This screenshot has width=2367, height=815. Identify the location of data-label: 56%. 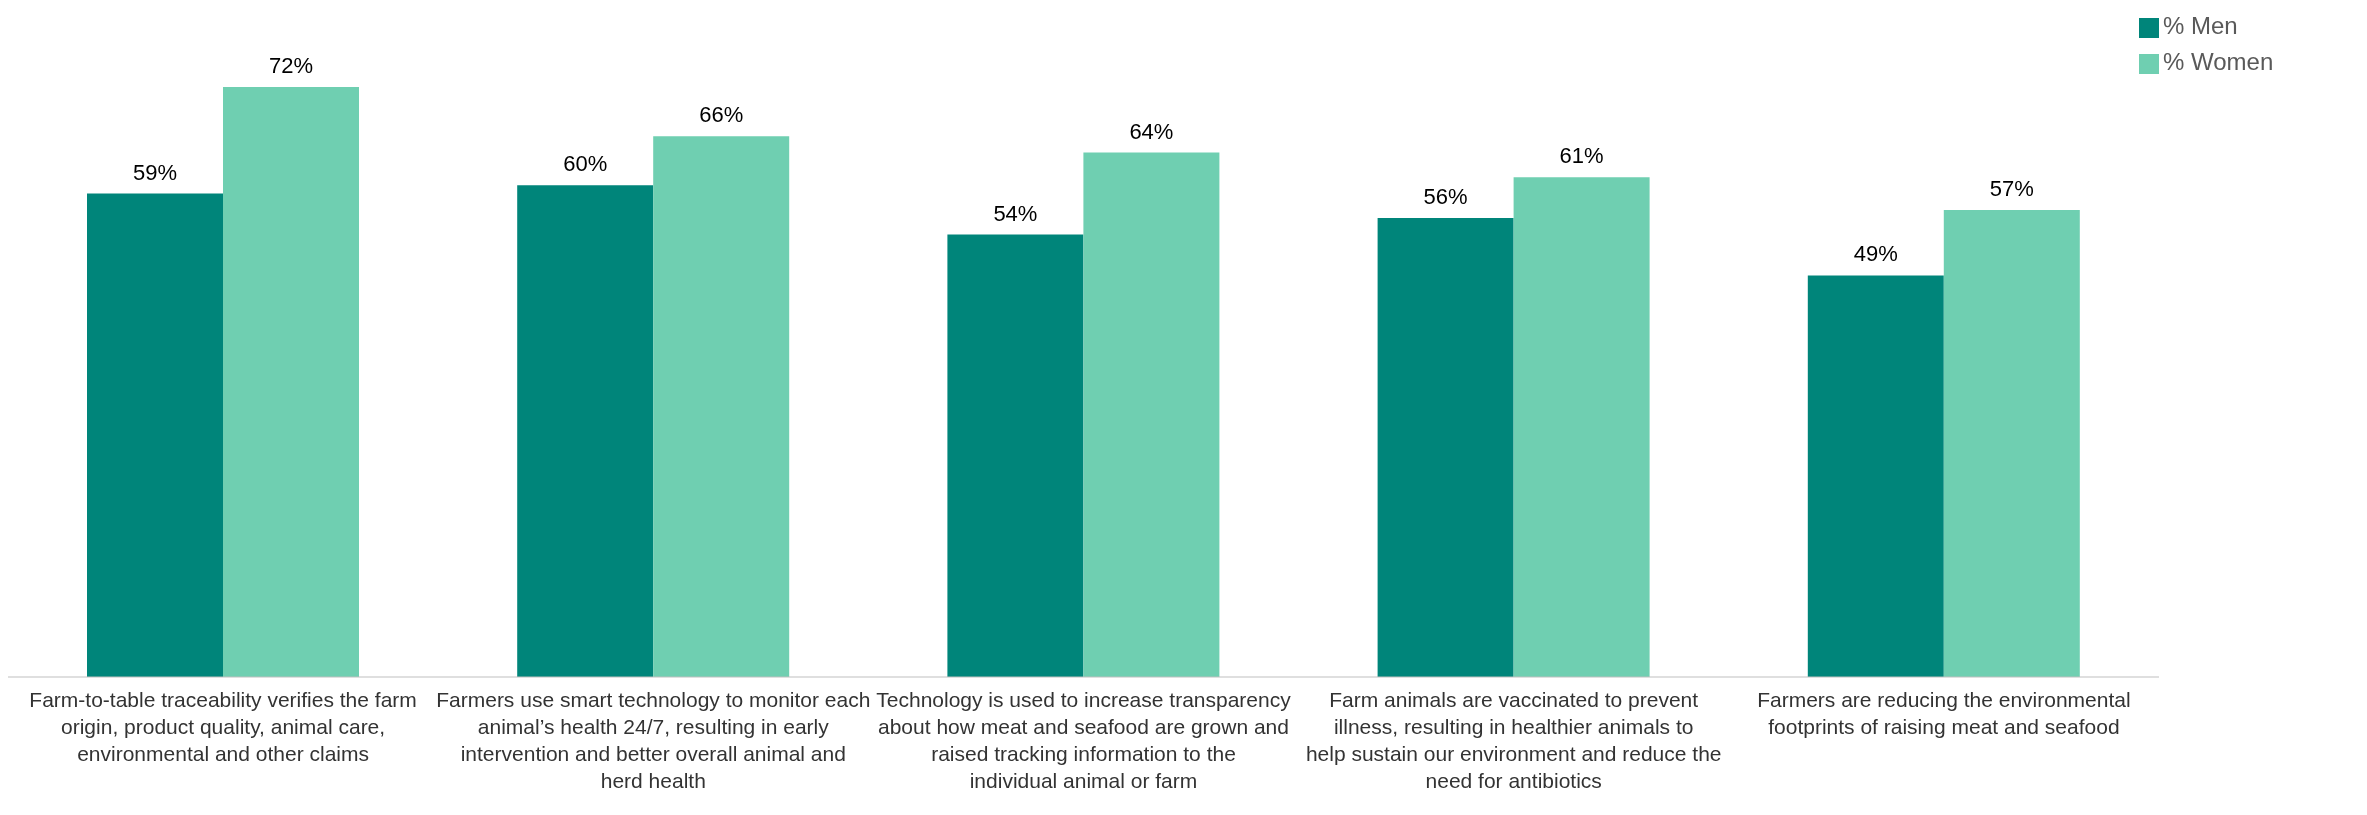
(1445, 197).